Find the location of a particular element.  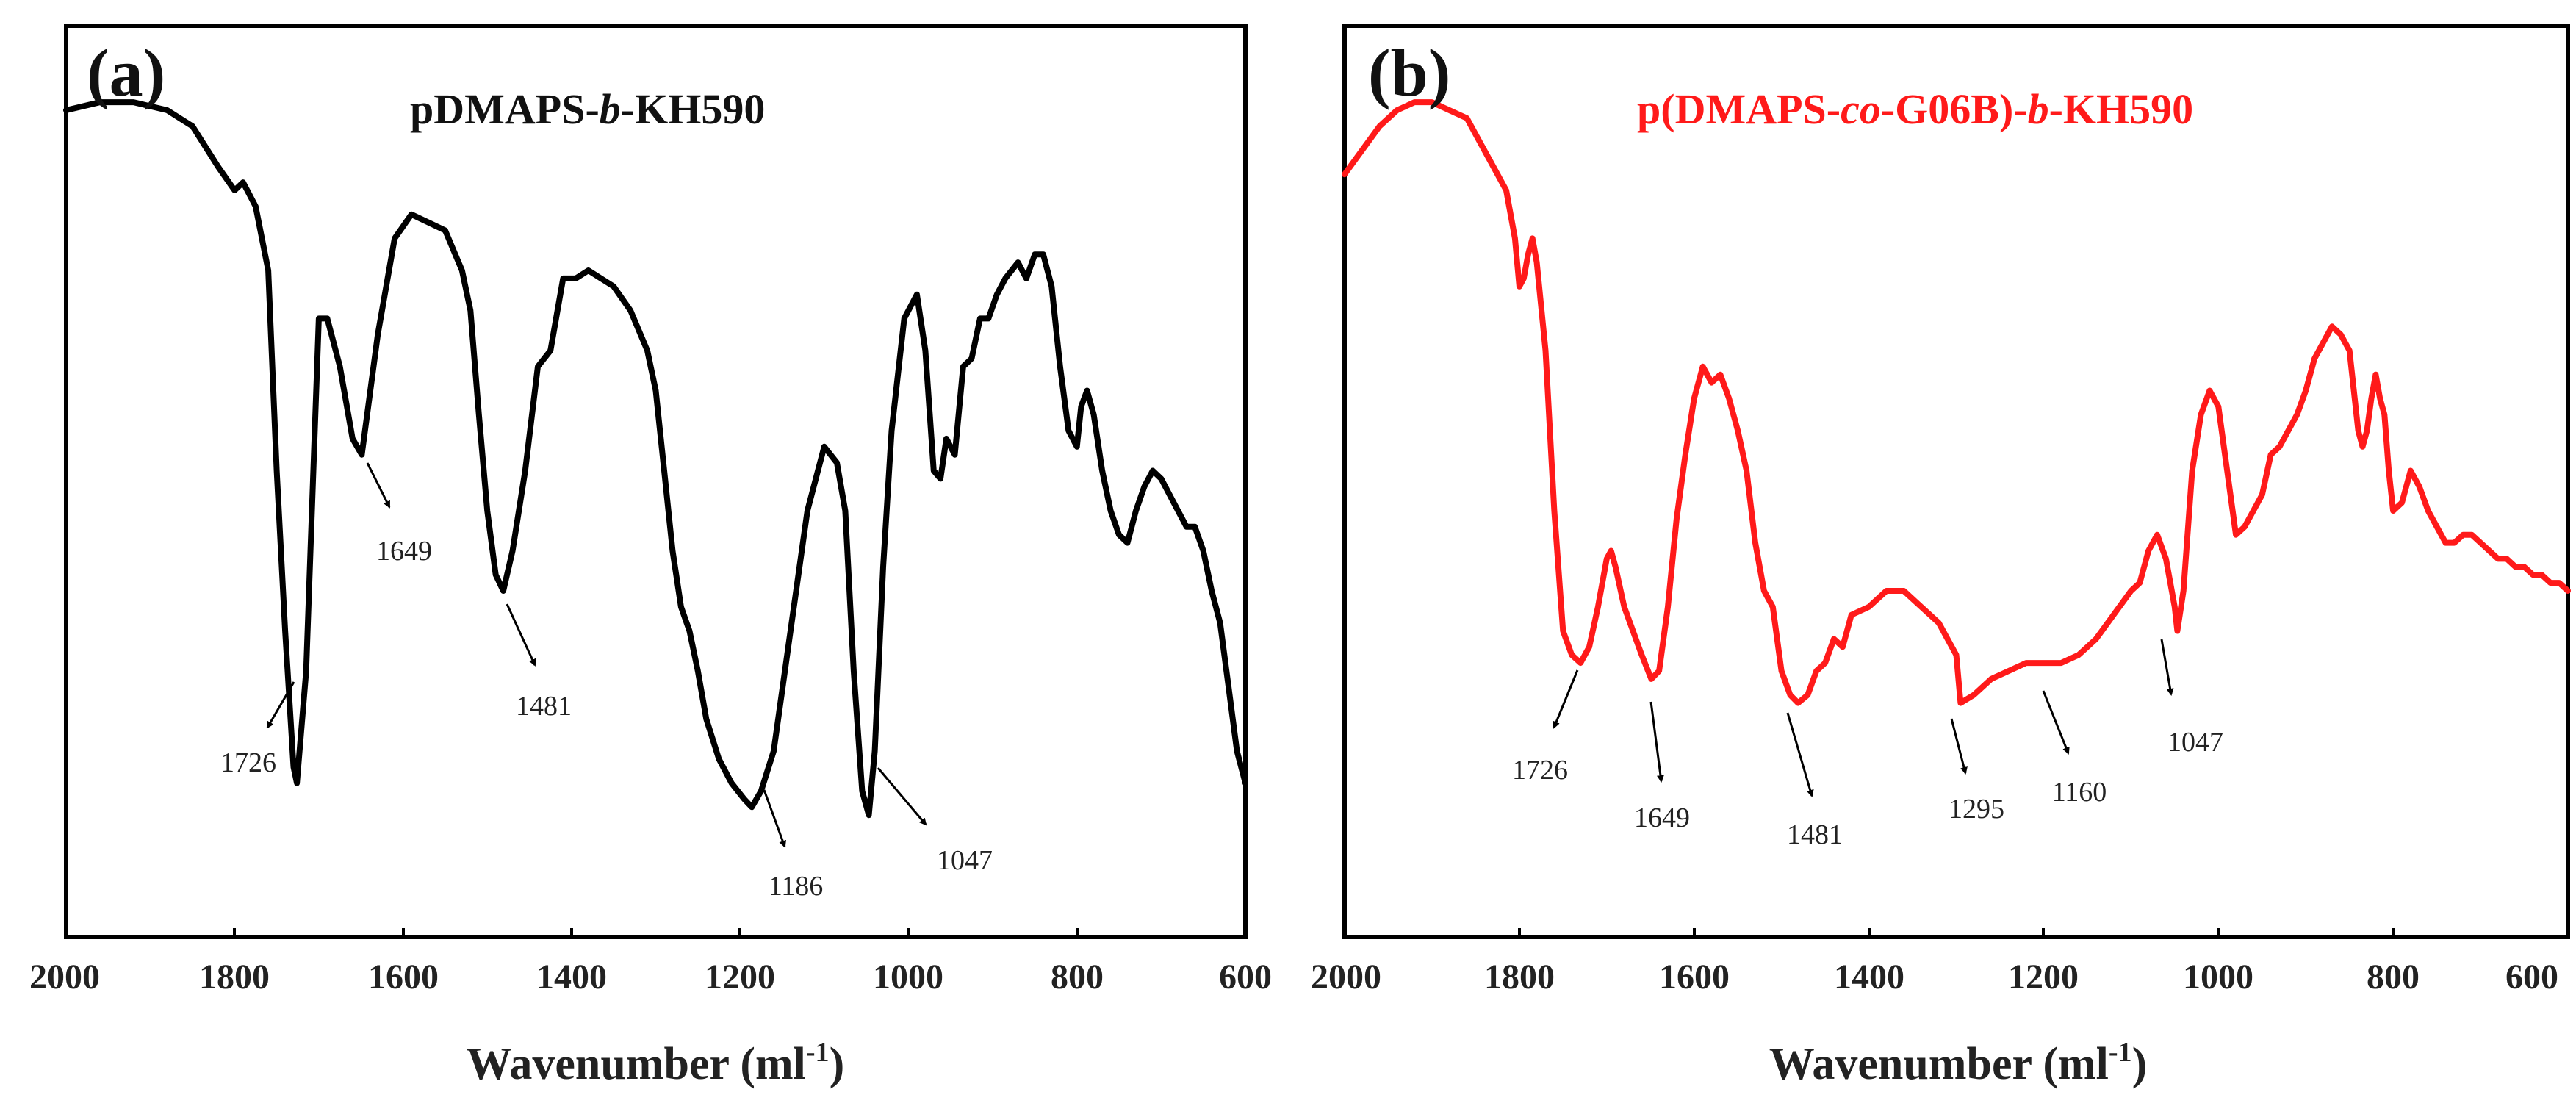

annotations-b: 1726 1649 1481 1295 1160 1047 is located at coordinates (1867, 744).